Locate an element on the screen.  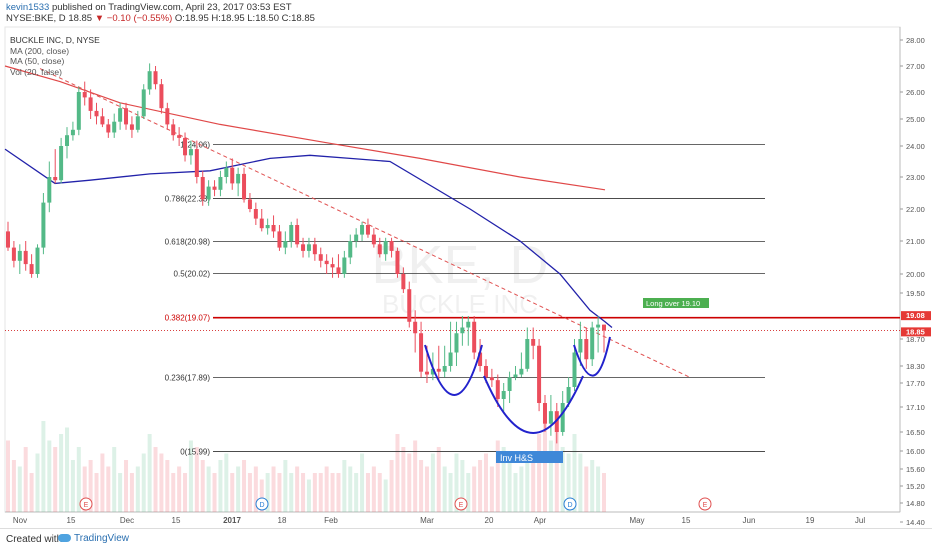
legend-ma200: MA (200, close) is located at coordinates (40, 50).